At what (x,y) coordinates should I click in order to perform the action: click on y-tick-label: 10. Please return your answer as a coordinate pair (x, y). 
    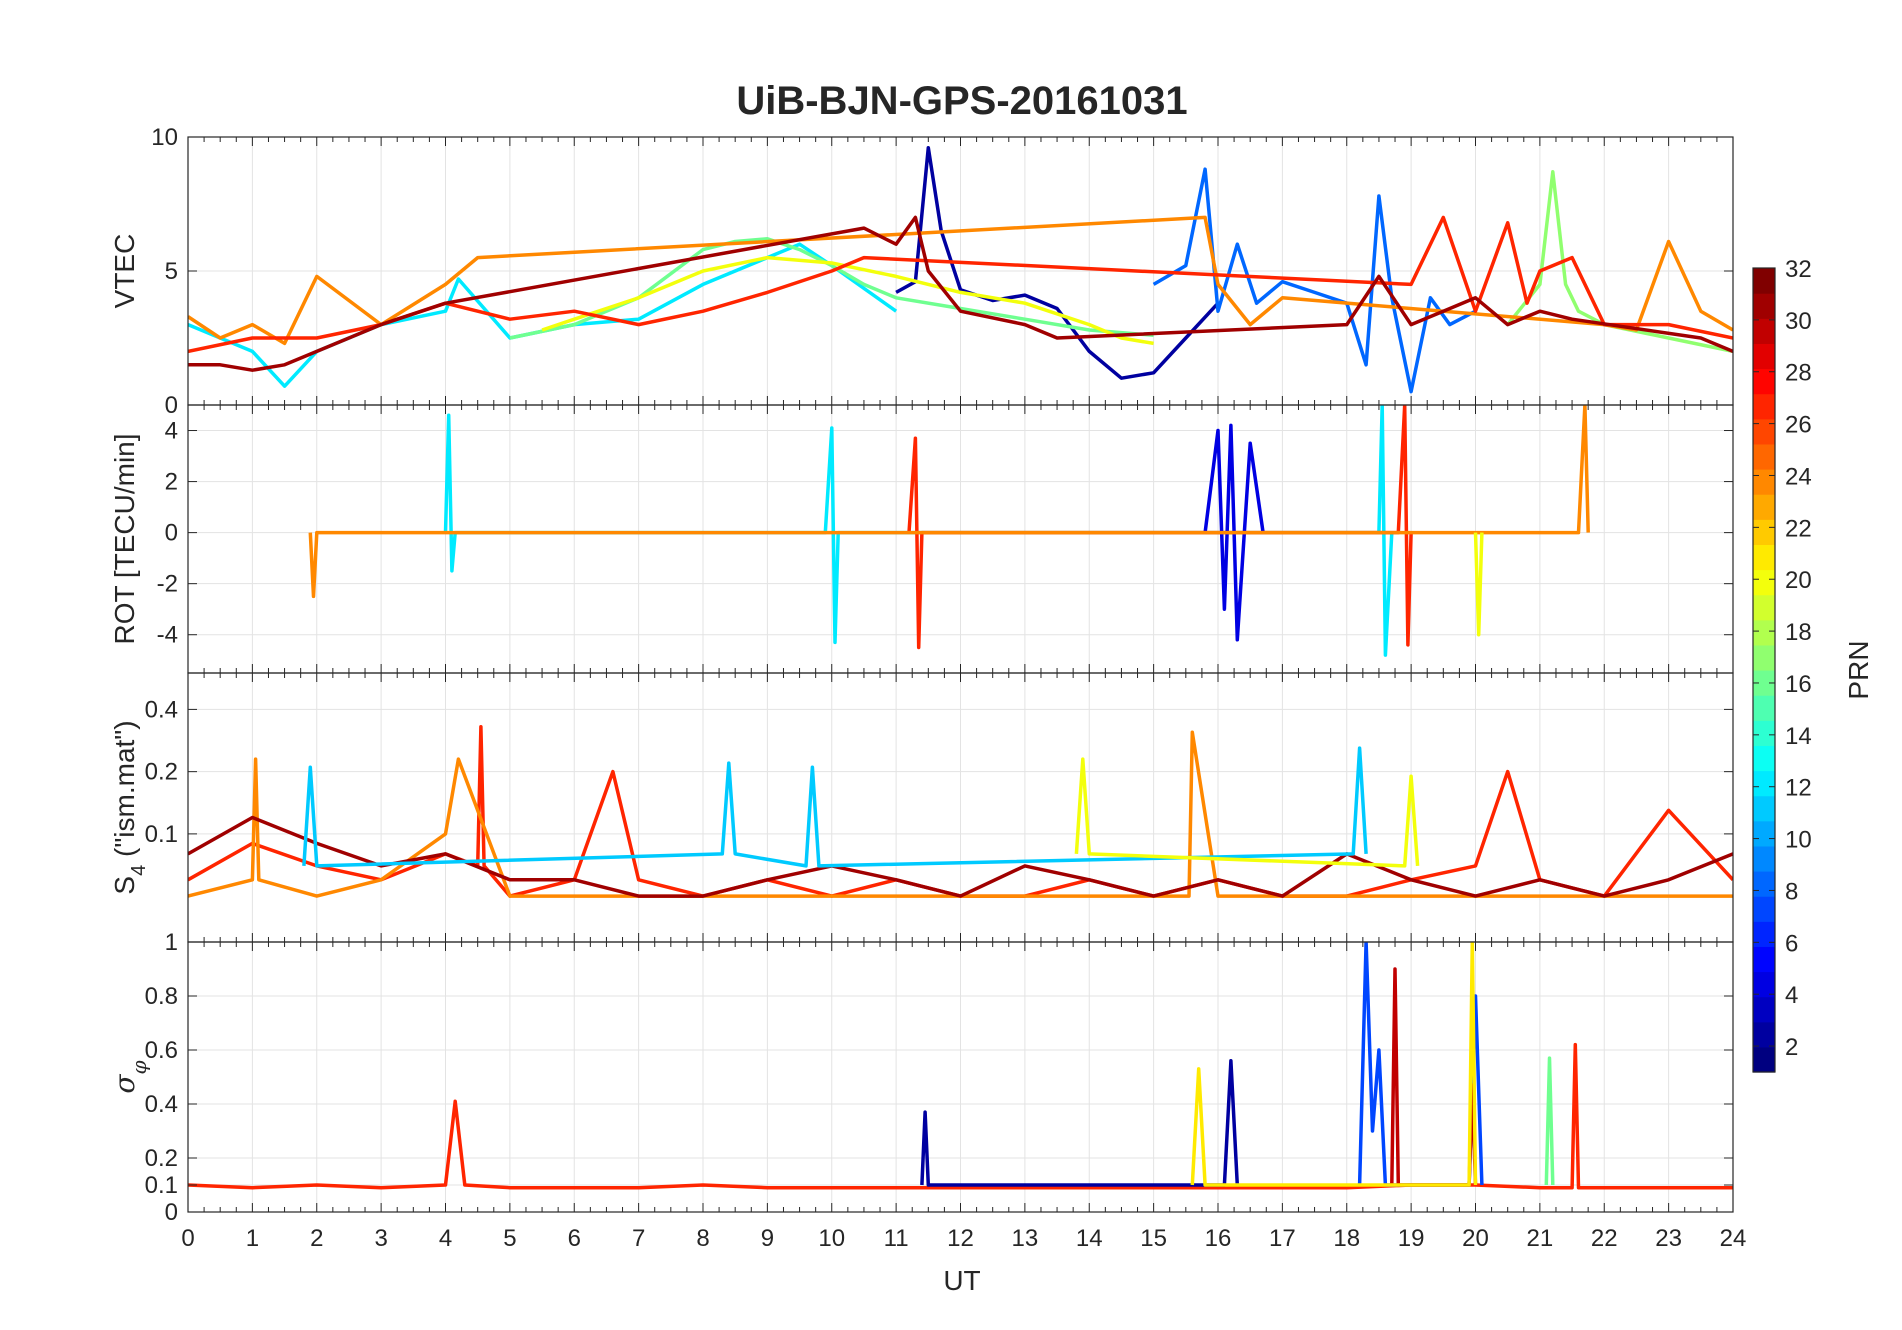
    Looking at the image, I should click on (164, 137).